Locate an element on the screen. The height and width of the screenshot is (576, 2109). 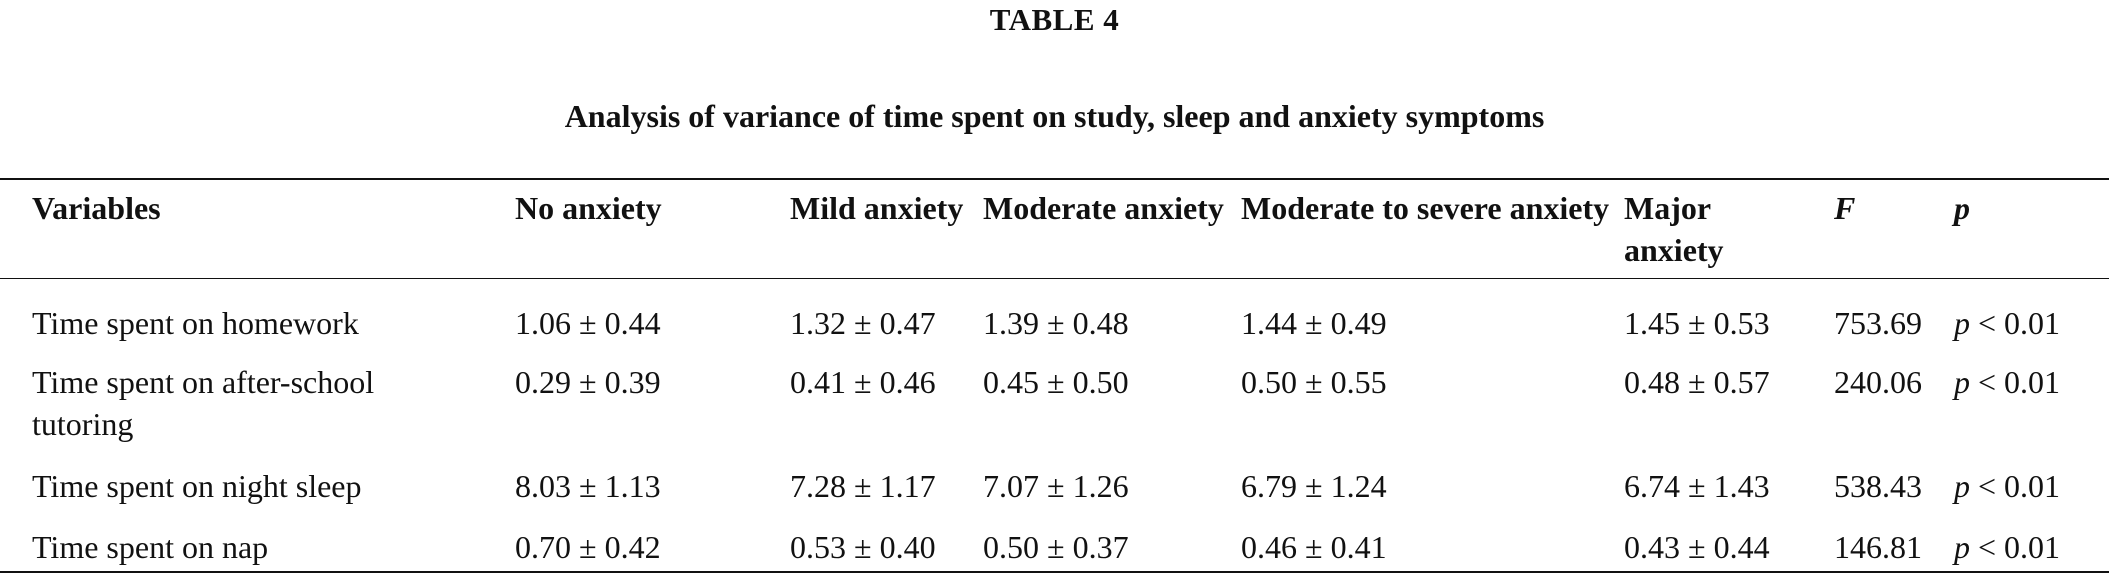
row-night-sleep-f: 538.43 is located at coordinates (1878, 486).